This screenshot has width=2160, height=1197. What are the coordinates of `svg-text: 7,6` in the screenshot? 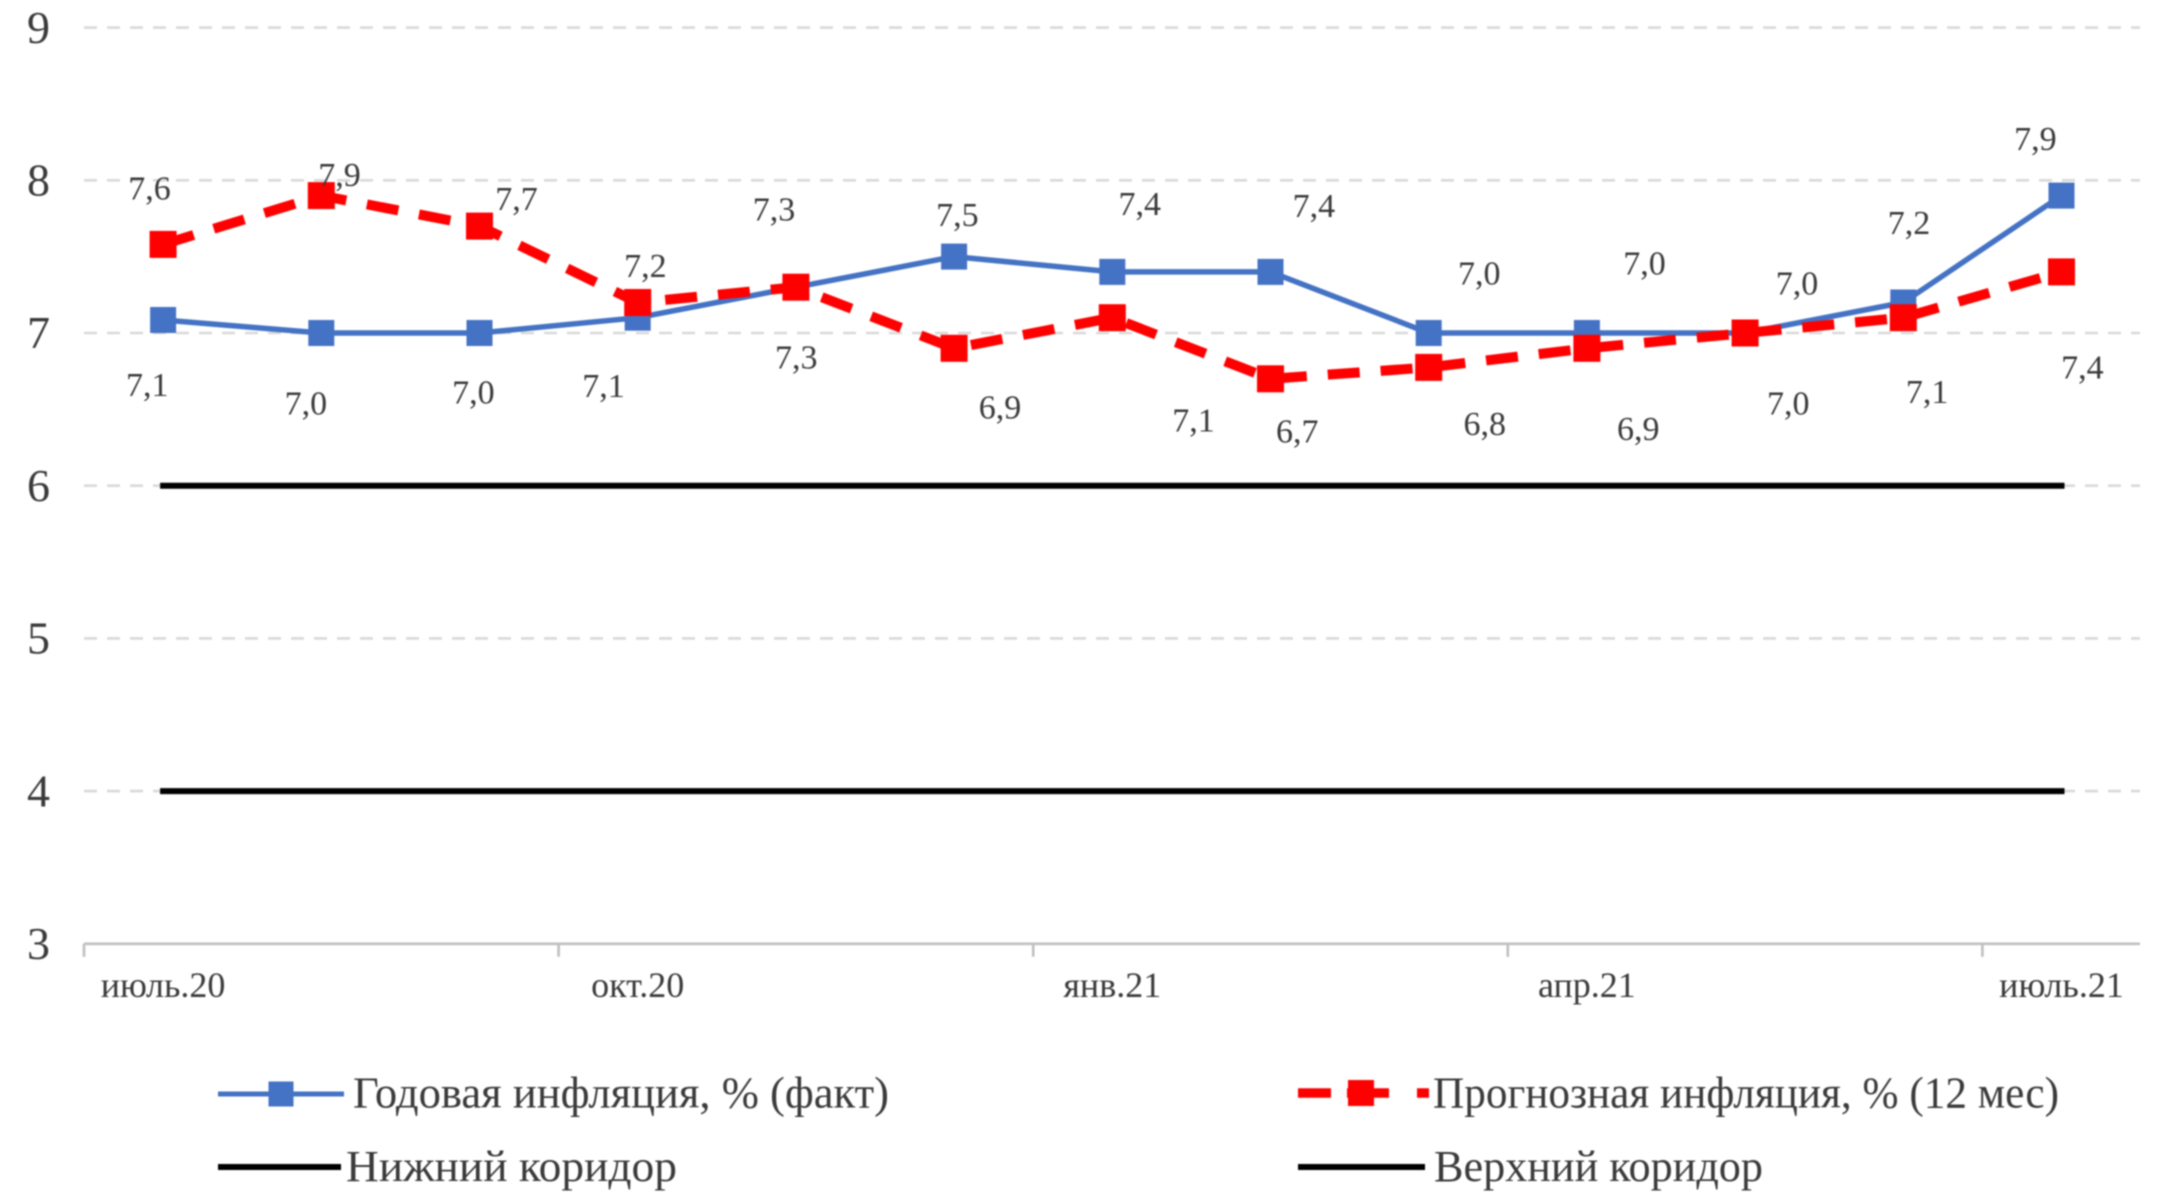 It's located at (149, 189).